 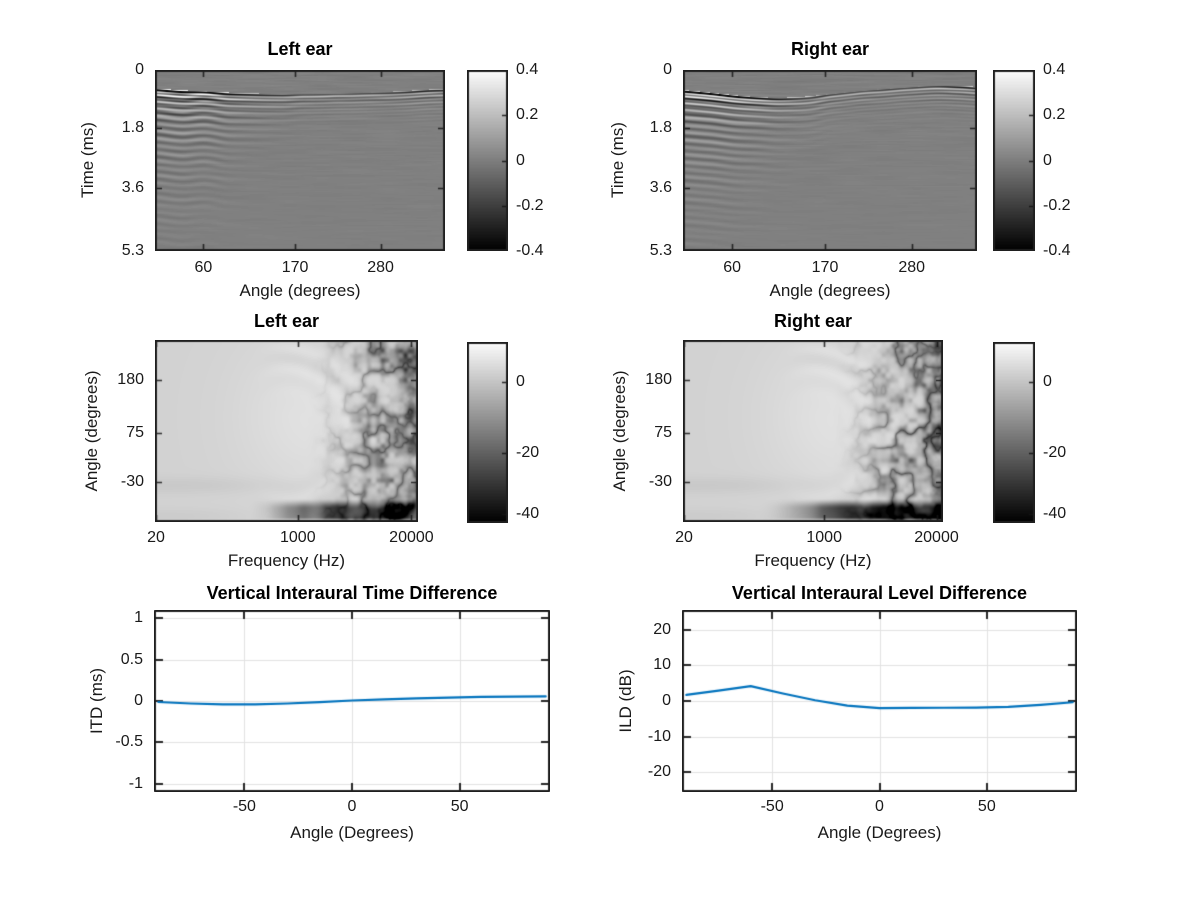 What do you see at coordinates (129, 742) in the screenshot?
I see `y-tick-label: -0.5` at bounding box center [129, 742].